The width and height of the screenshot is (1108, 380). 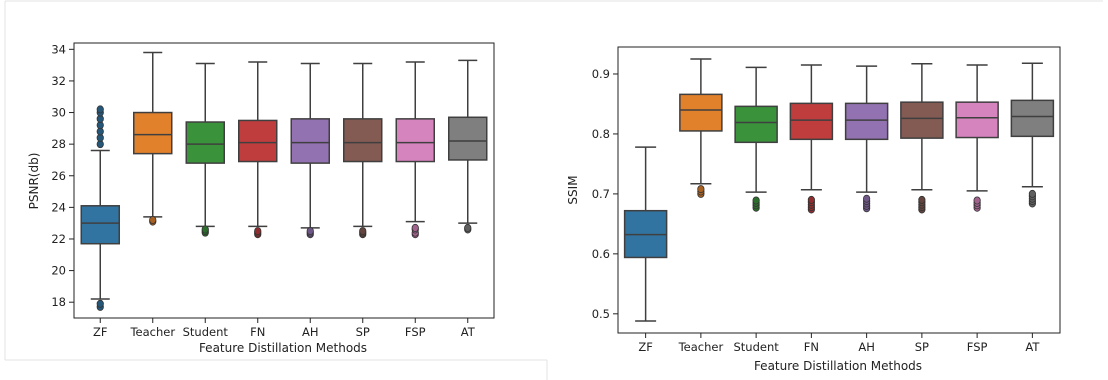 What do you see at coordinates (58, 113) in the screenshot?
I see `y-tick-label: 30` at bounding box center [58, 113].